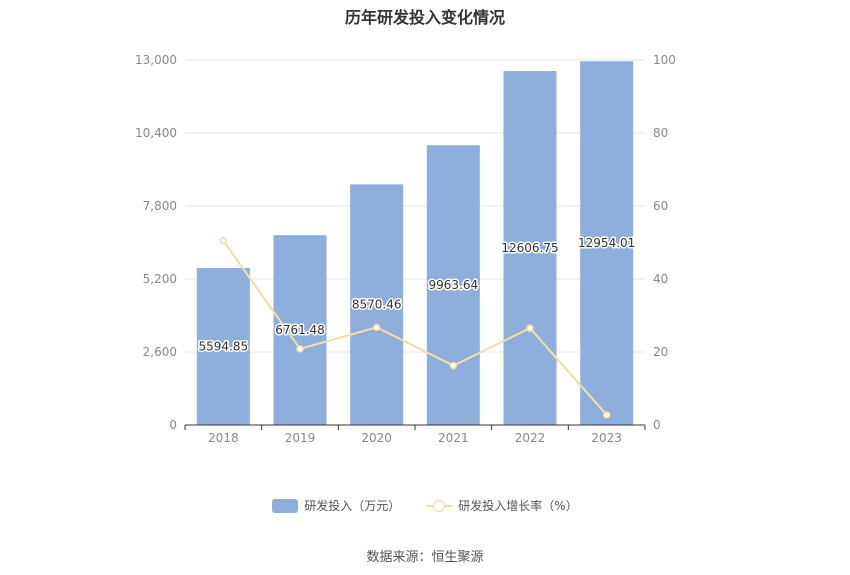 This screenshot has width=850, height=575. I want to click on bar-2020, so click(377, 304).